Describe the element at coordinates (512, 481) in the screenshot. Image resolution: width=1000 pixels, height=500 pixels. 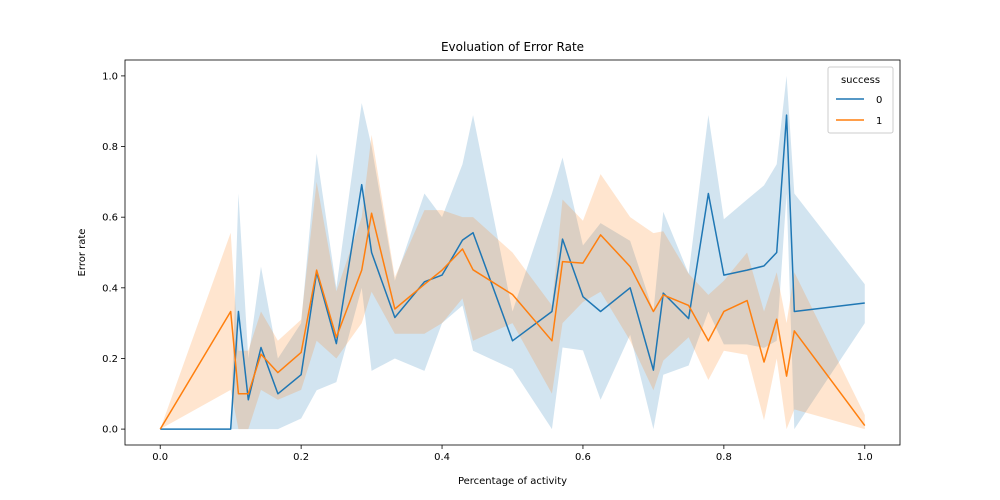
I see `x-axis-label: Percentage of activity` at that location.